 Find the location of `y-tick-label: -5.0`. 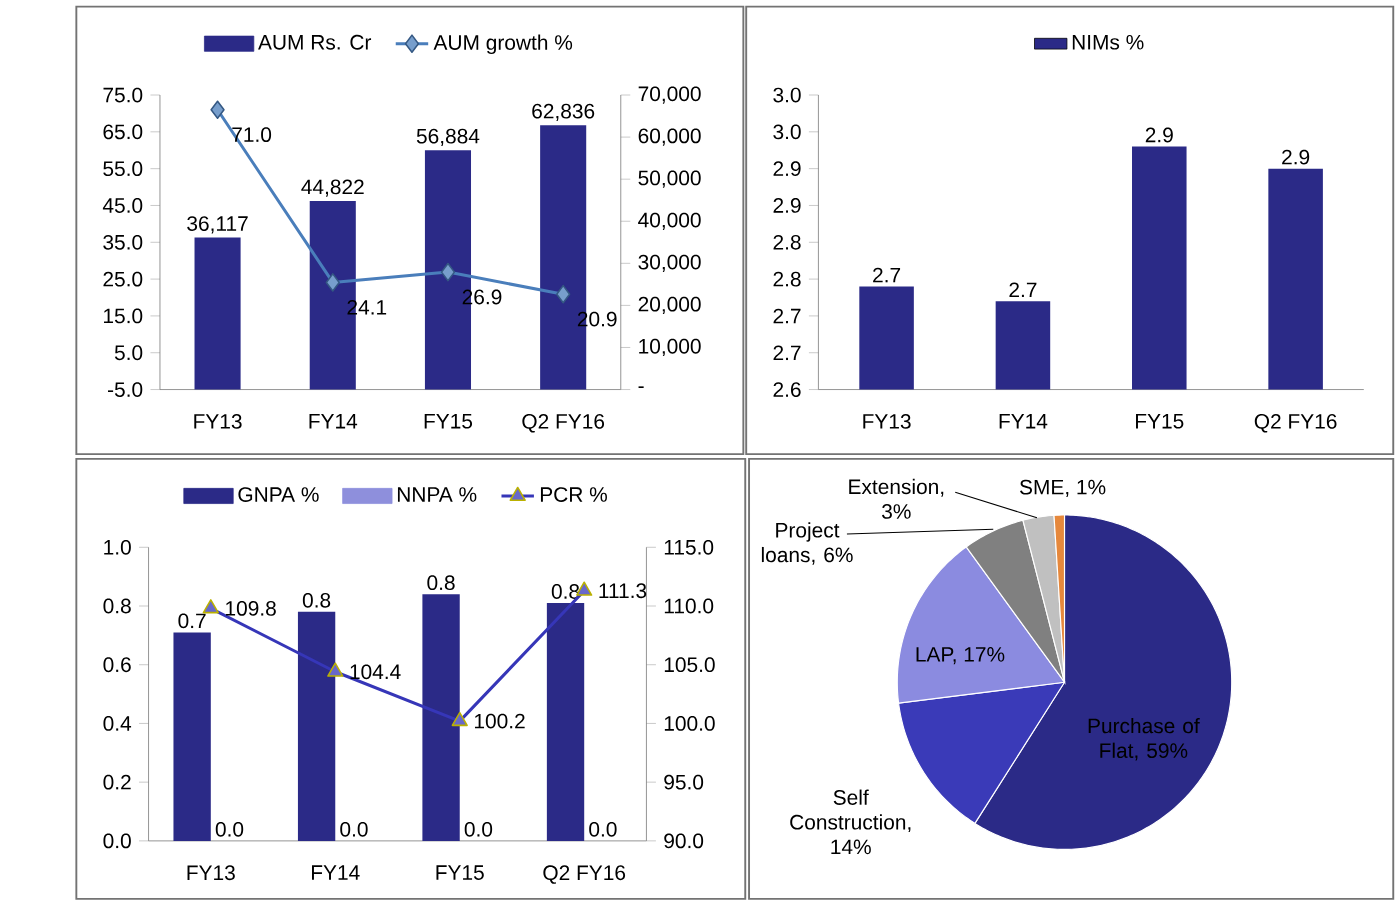

y-tick-label: -5.0 is located at coordinates (125, 390).